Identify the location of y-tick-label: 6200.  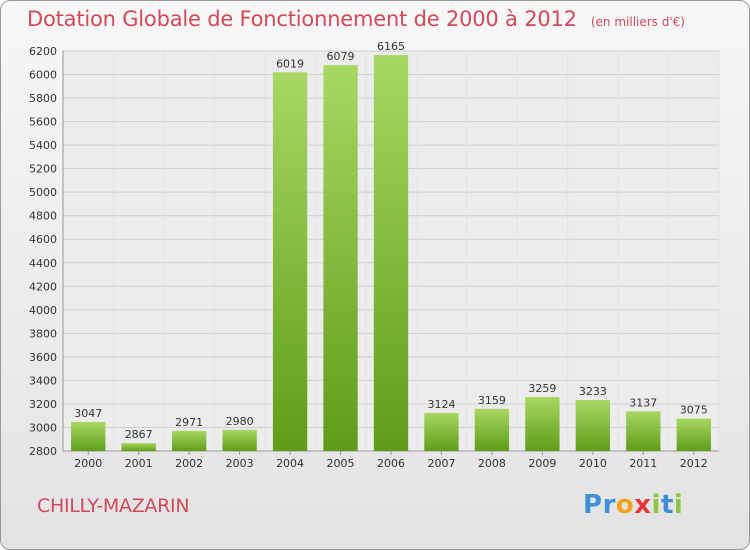
(43, 51).